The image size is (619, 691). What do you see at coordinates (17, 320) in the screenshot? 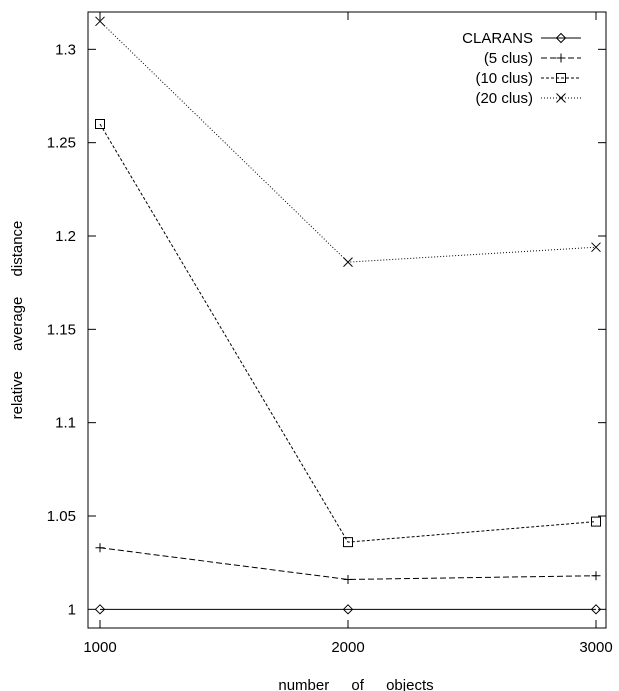
I see `y-axis-label: relative average distance` at bounding box center [17, 320].